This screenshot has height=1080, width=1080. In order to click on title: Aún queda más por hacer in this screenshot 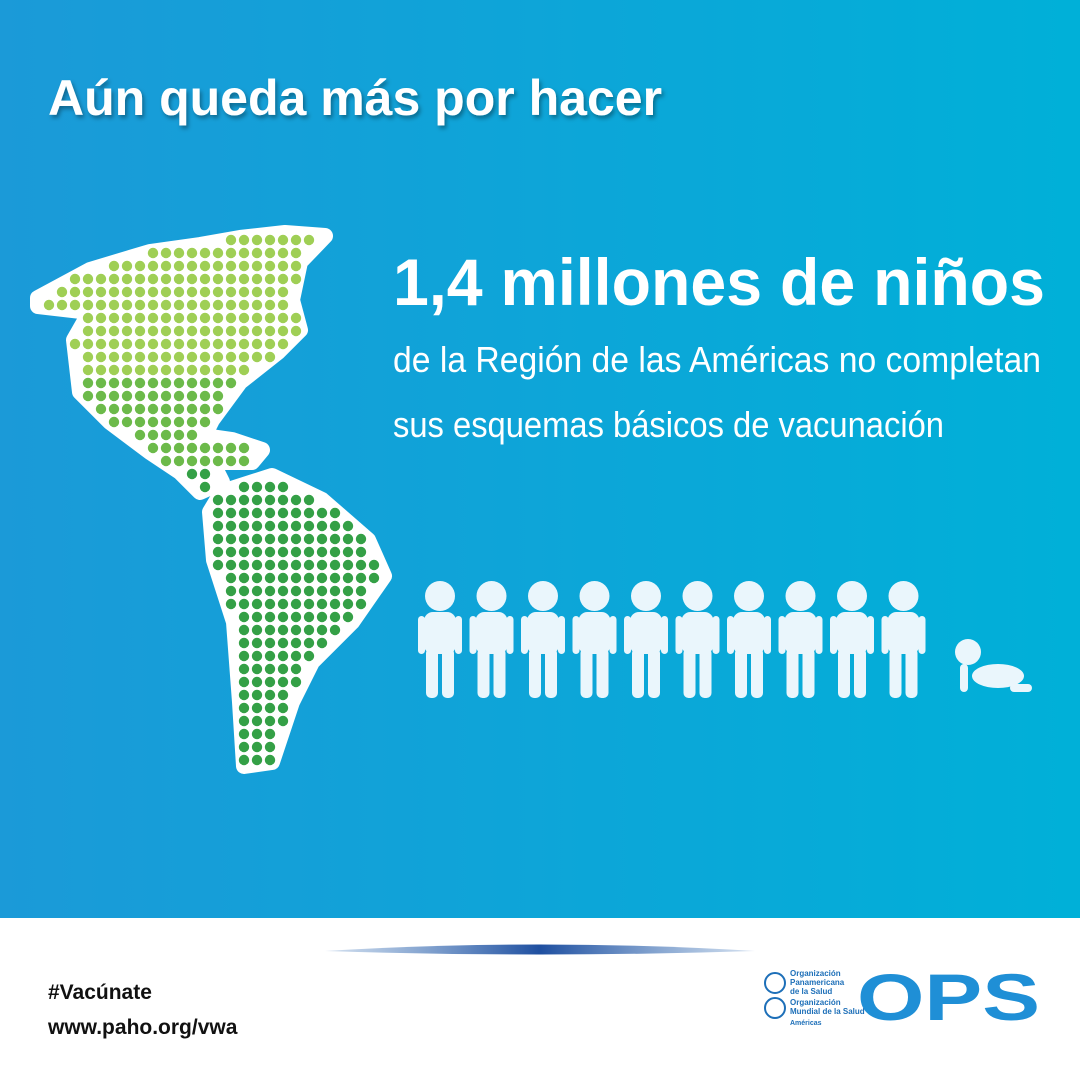, I will do `click(355, 98)`.